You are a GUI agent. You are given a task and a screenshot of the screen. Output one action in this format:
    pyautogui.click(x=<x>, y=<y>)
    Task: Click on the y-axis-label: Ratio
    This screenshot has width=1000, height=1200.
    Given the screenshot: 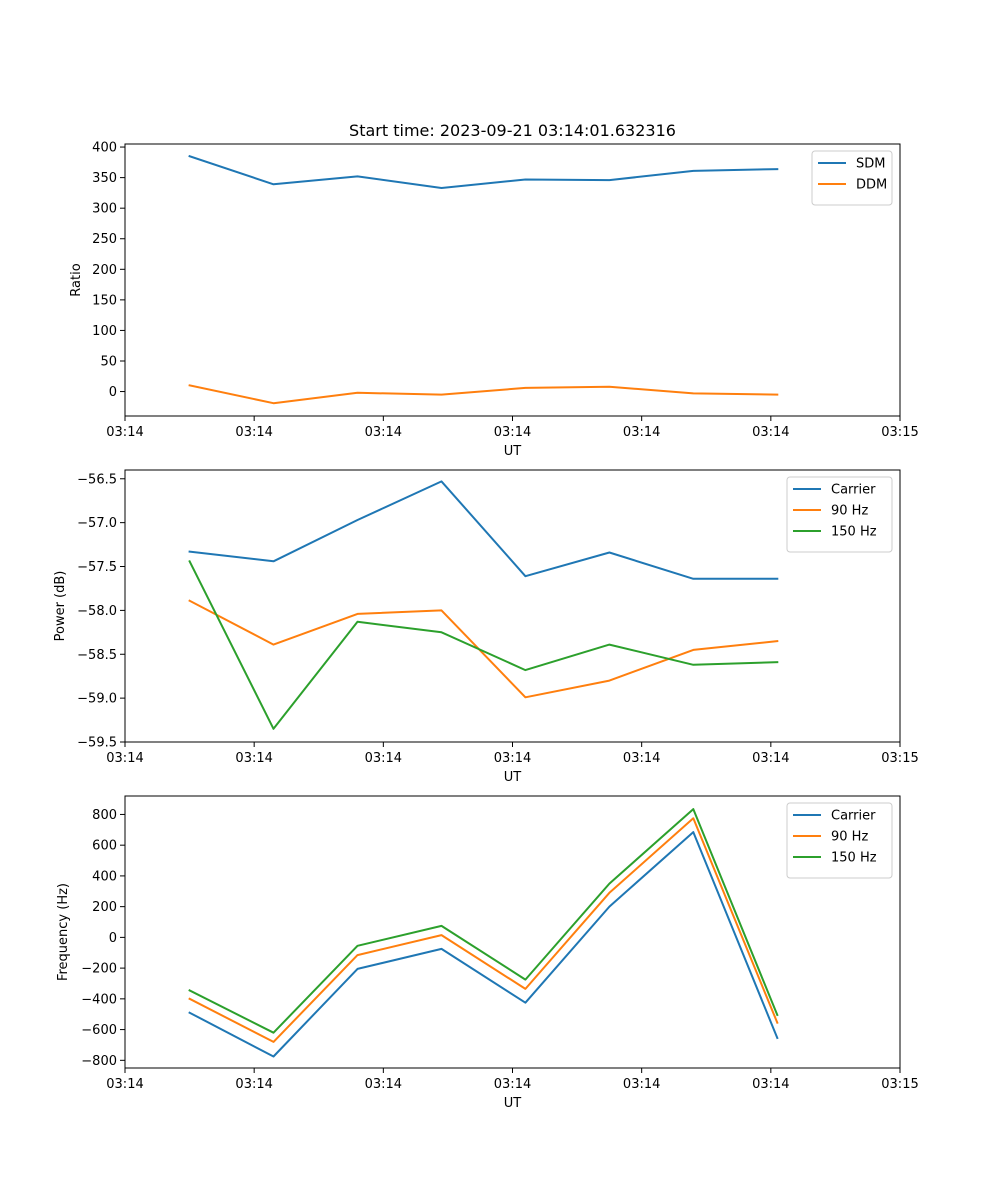 What is the action you would take?
    pyautogui.click(x=76, y=279)
    